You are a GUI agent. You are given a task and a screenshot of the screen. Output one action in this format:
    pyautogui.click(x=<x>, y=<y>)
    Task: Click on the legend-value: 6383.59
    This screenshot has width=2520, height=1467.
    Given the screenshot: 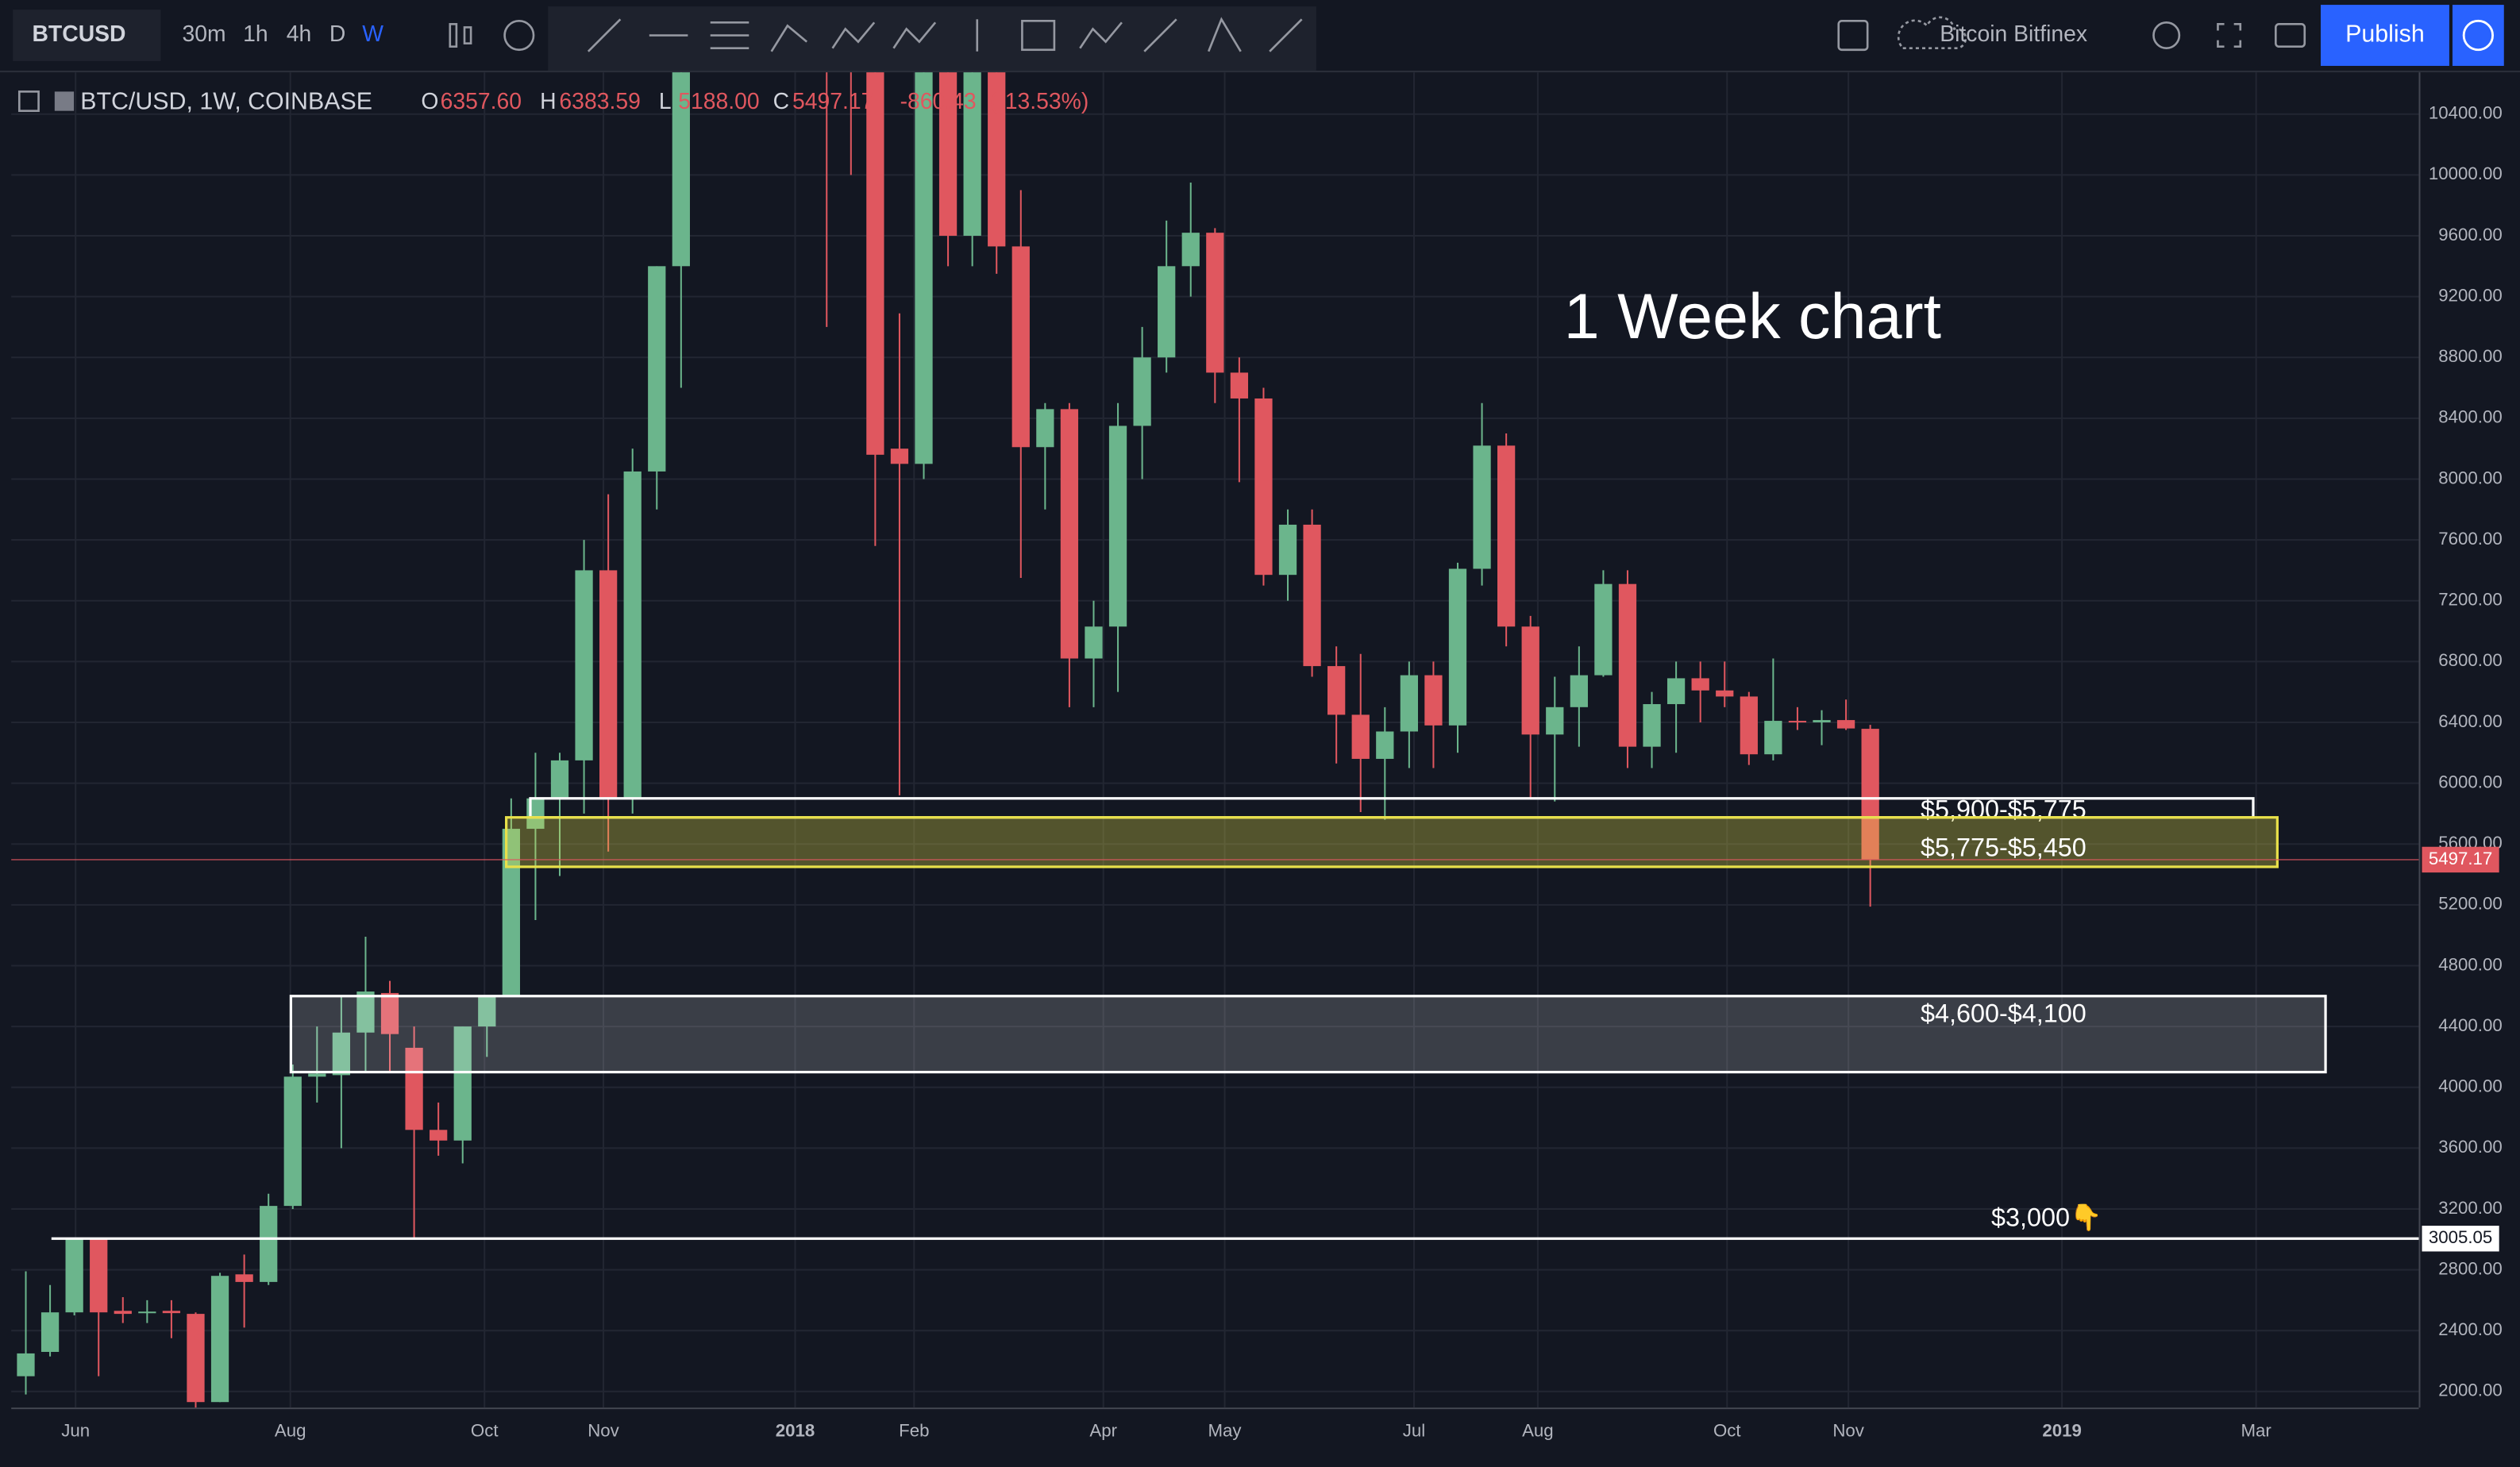 What is the action you would take?
    pyautogui.click(x=599, y=101)
    